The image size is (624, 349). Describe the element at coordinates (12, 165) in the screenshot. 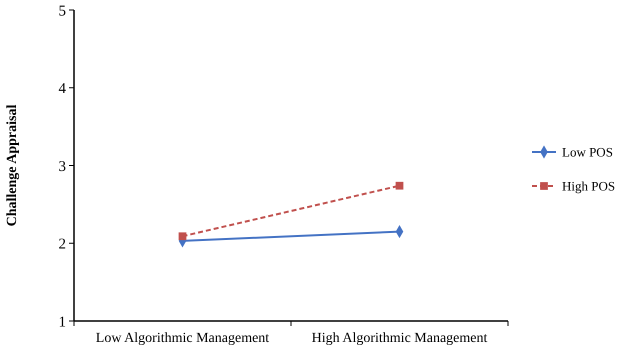

I see `y-axis-title: Challenge Appraisal` at that location.